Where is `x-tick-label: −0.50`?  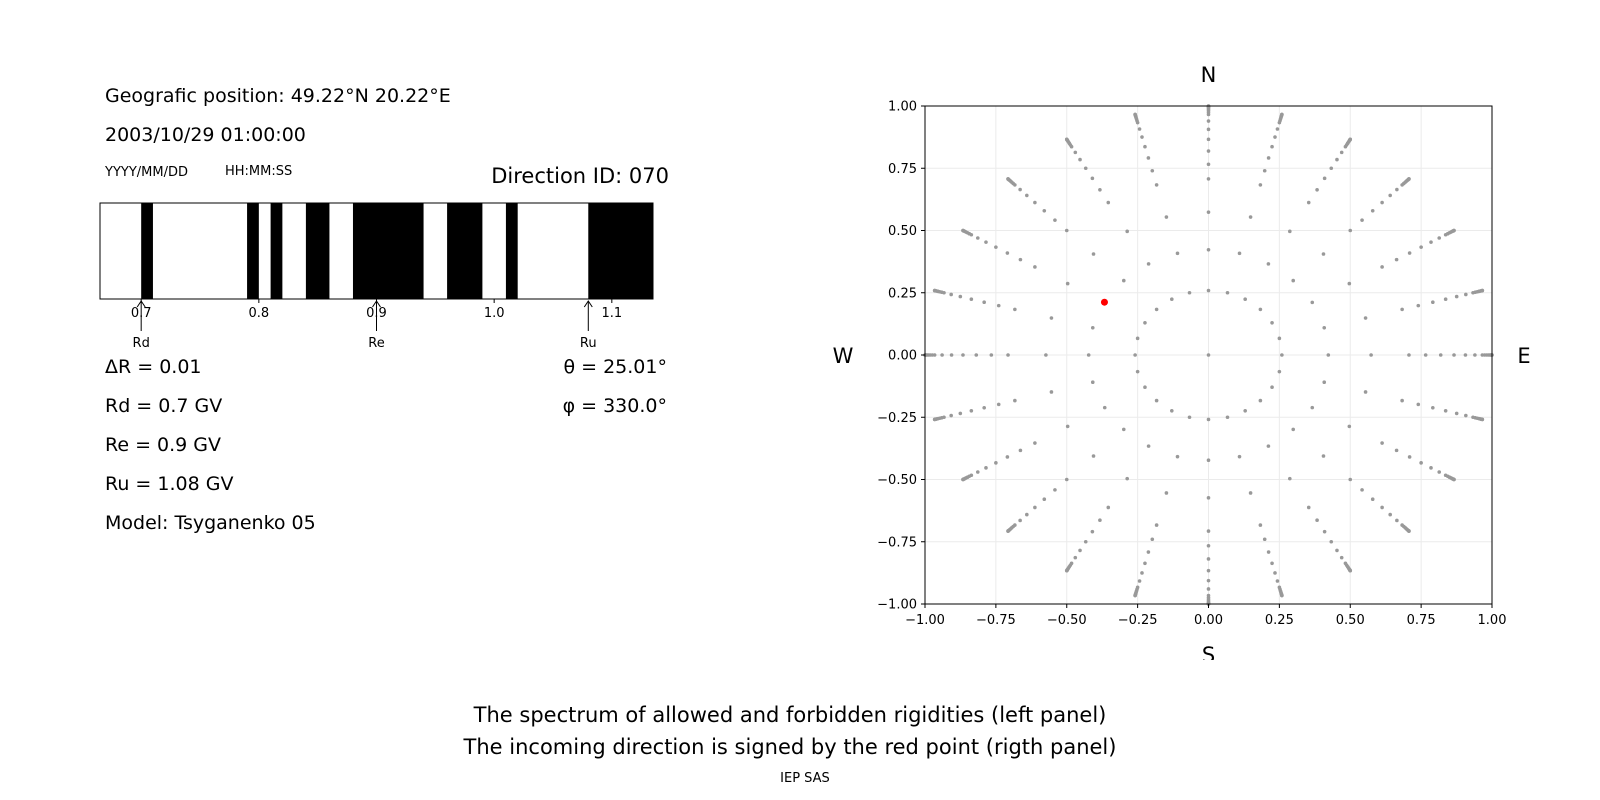 x-tick-label: −0.50 is located at coordinates (1067, 620).